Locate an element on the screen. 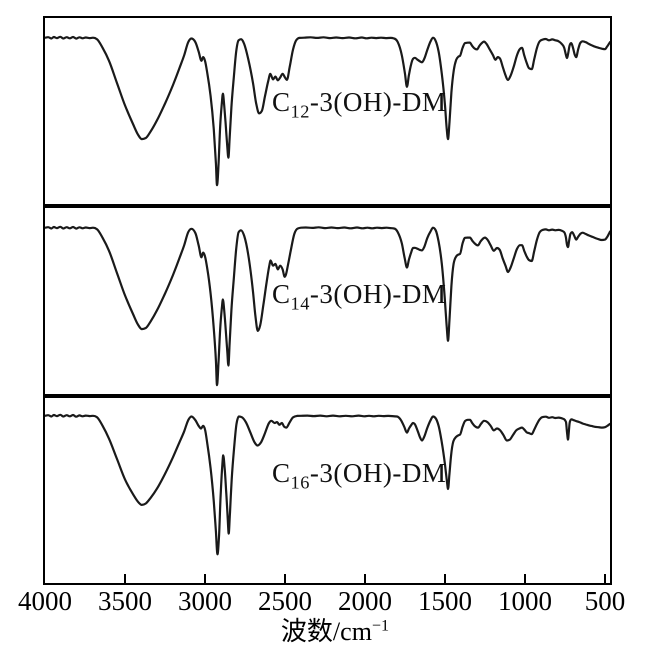 This screenshot has width=645, height=663. x-axis-title: 波数/cm−1 is located at coordinates (335, 632).